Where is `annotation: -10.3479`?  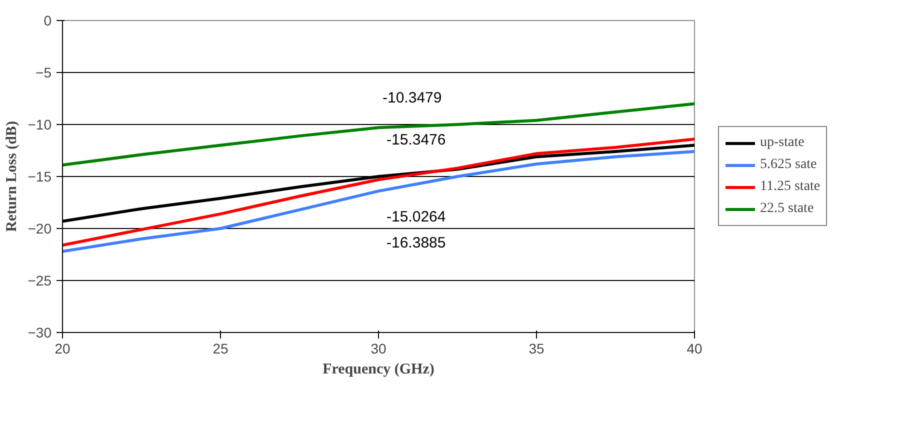 annotation: -10.3479 is located at coordinates (412, 98).